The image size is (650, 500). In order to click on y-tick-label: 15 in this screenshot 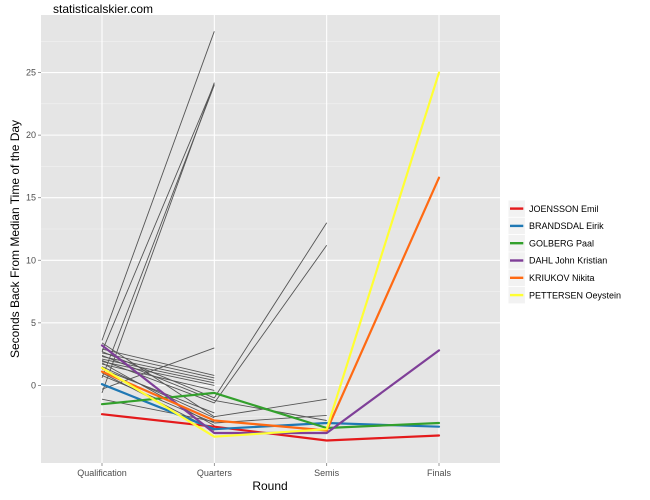, I will do `click(31, 198)`.